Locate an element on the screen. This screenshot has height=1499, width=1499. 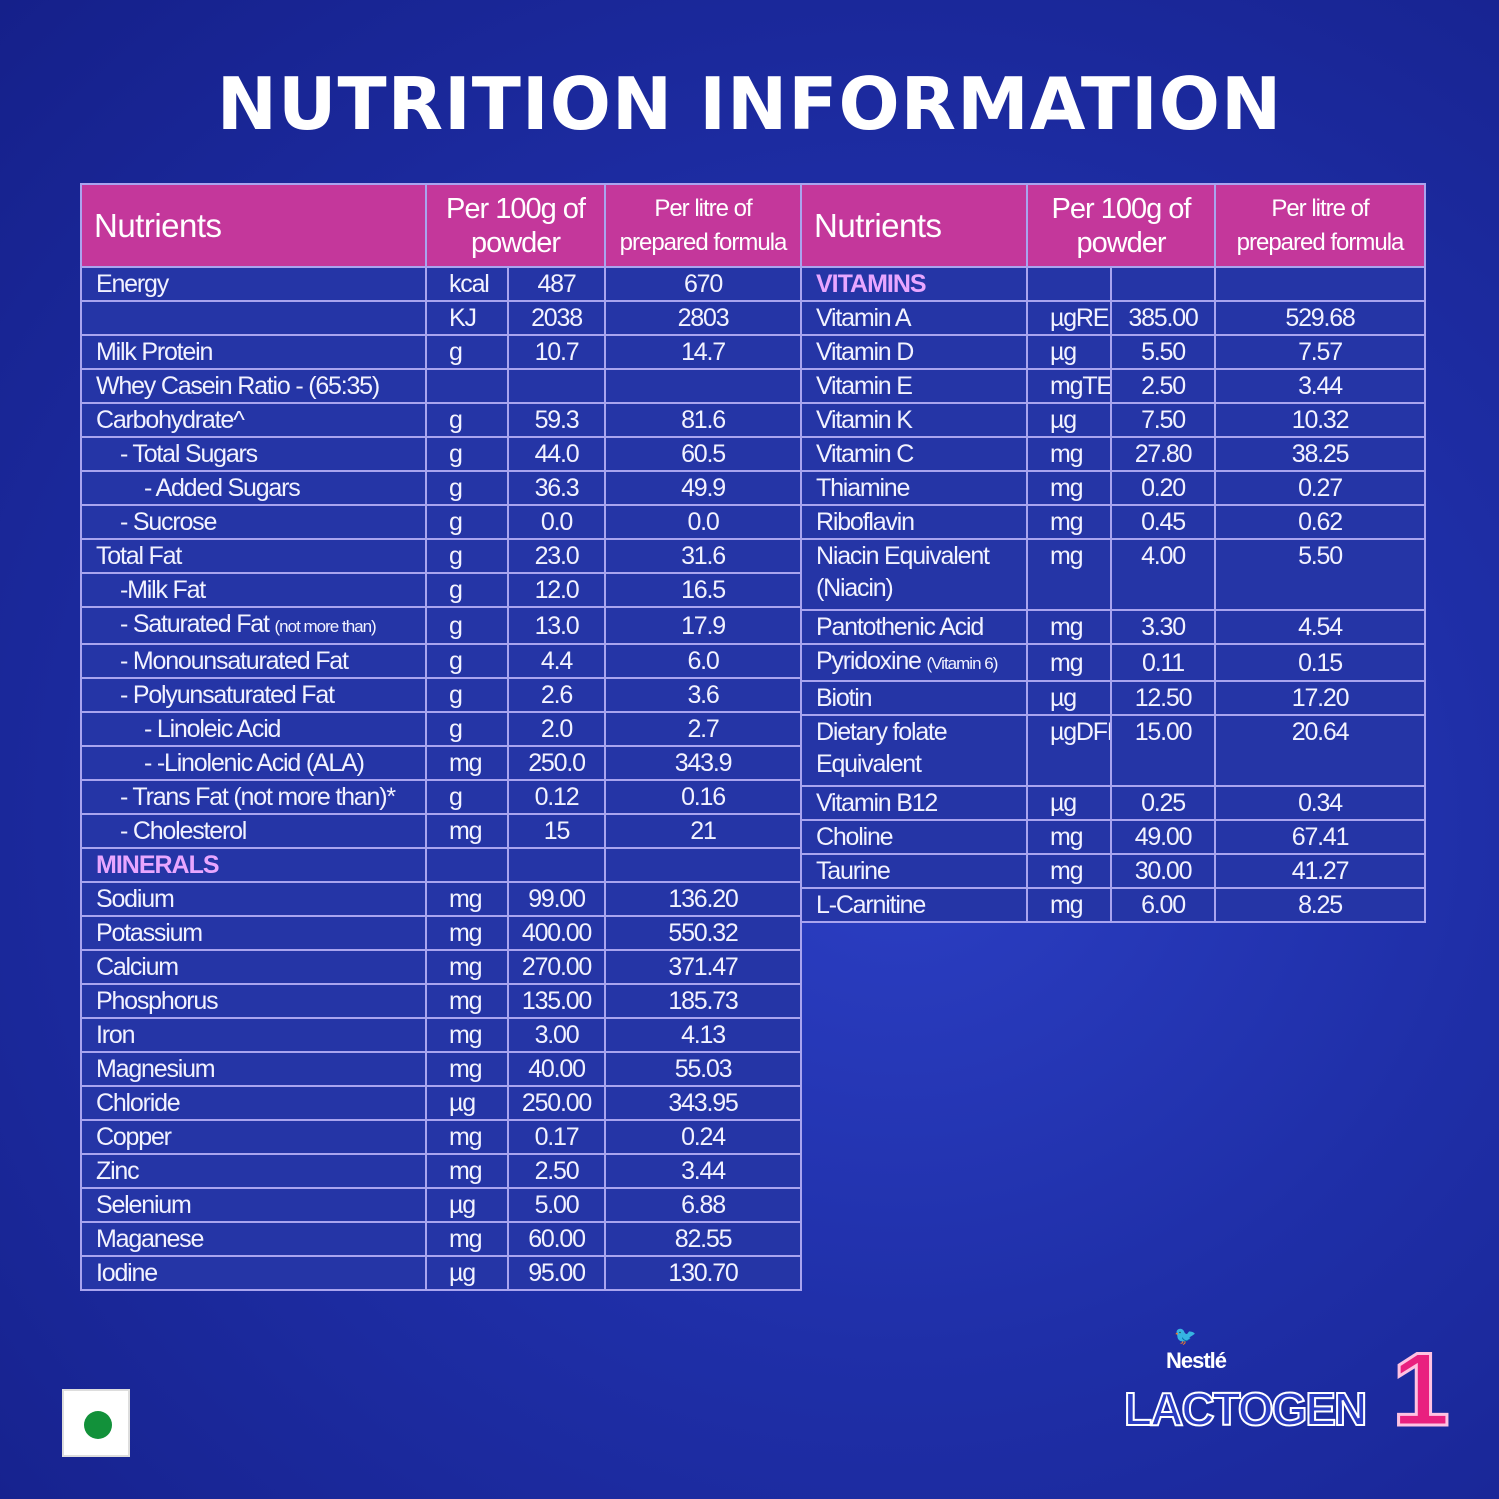
table-row: Selenium µg 5.00 6.88 is located at coordinates (441, 1205).